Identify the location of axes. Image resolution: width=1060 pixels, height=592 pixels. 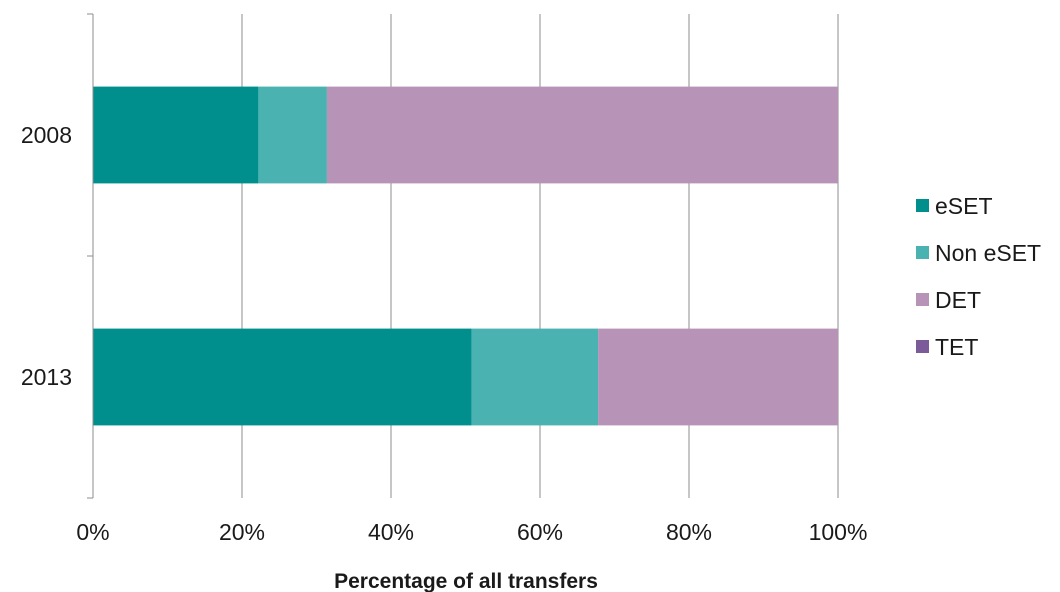
(90, 256).